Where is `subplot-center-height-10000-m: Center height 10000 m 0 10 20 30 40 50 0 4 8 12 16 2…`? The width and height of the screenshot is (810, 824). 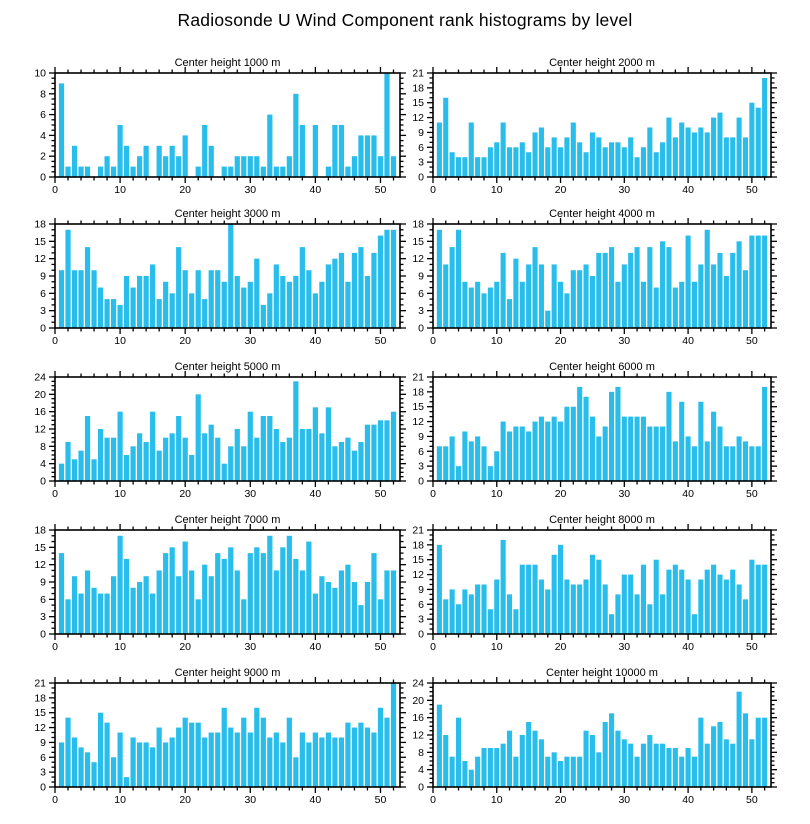 subplot-center-height-10000-m: Center height 10000 m 0 10 20 30 40 50 0 4 8 12 16 2… is located at coordinates (594, 736).